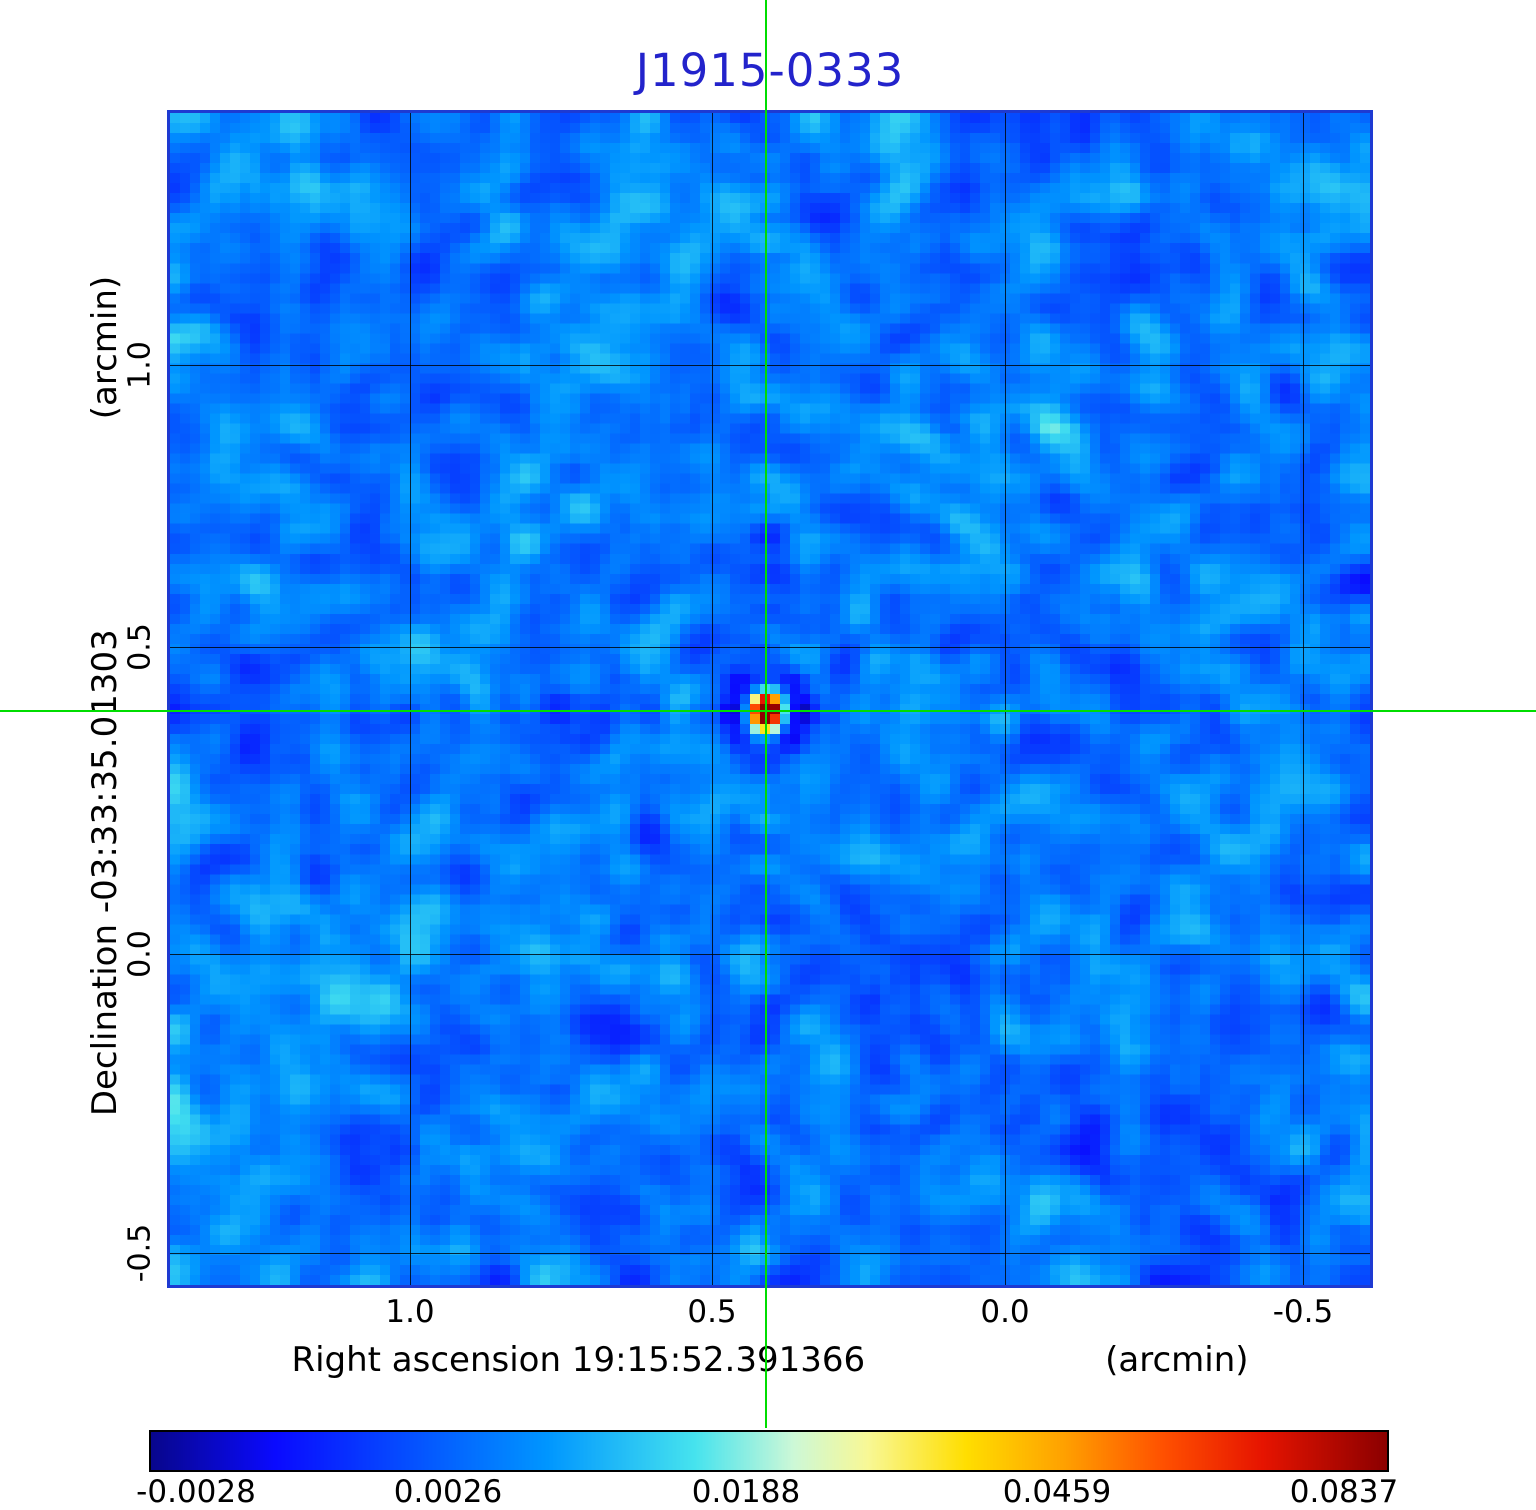  I want to click on x-axis-title: Right ascension 19:15:52.391366, so click(578, 1360).